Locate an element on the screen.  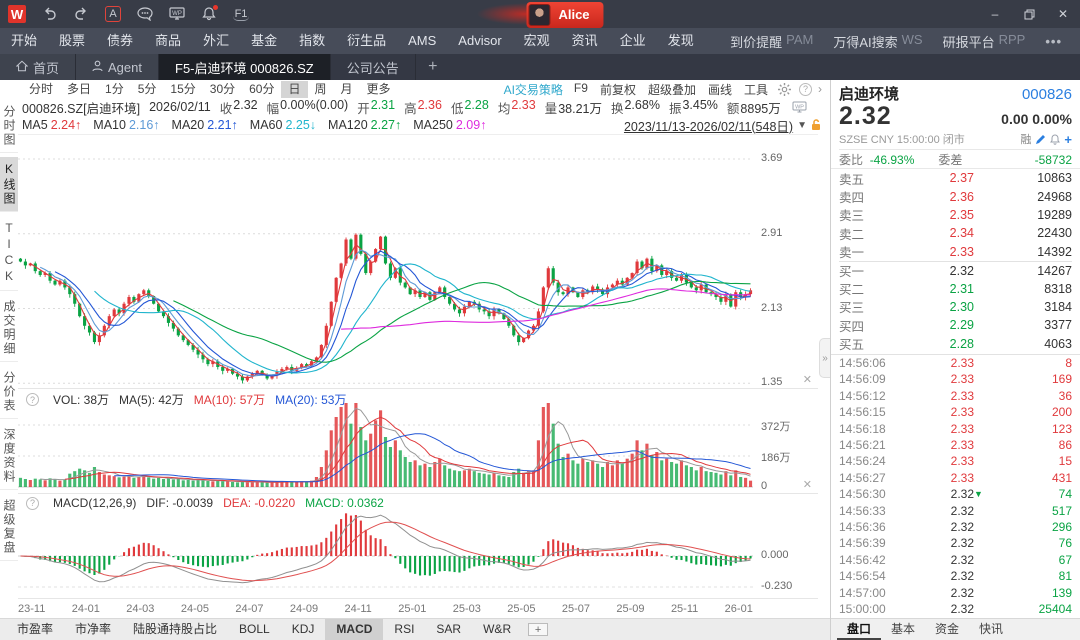
tab-0: 首页 is located at coordinates (38, 67).